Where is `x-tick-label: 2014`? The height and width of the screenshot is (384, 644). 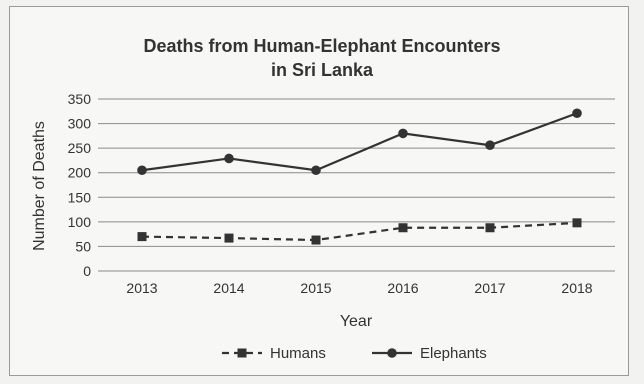
x-tick-label: 2014 is located at coordinates (228, 288).